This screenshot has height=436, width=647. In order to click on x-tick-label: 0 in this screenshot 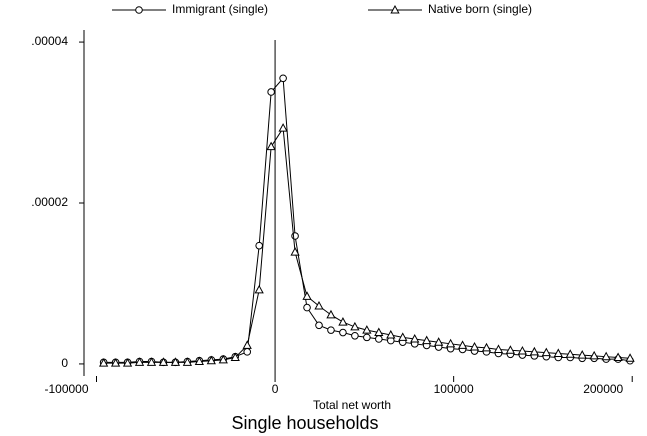, I will do `click(275, 389)`.